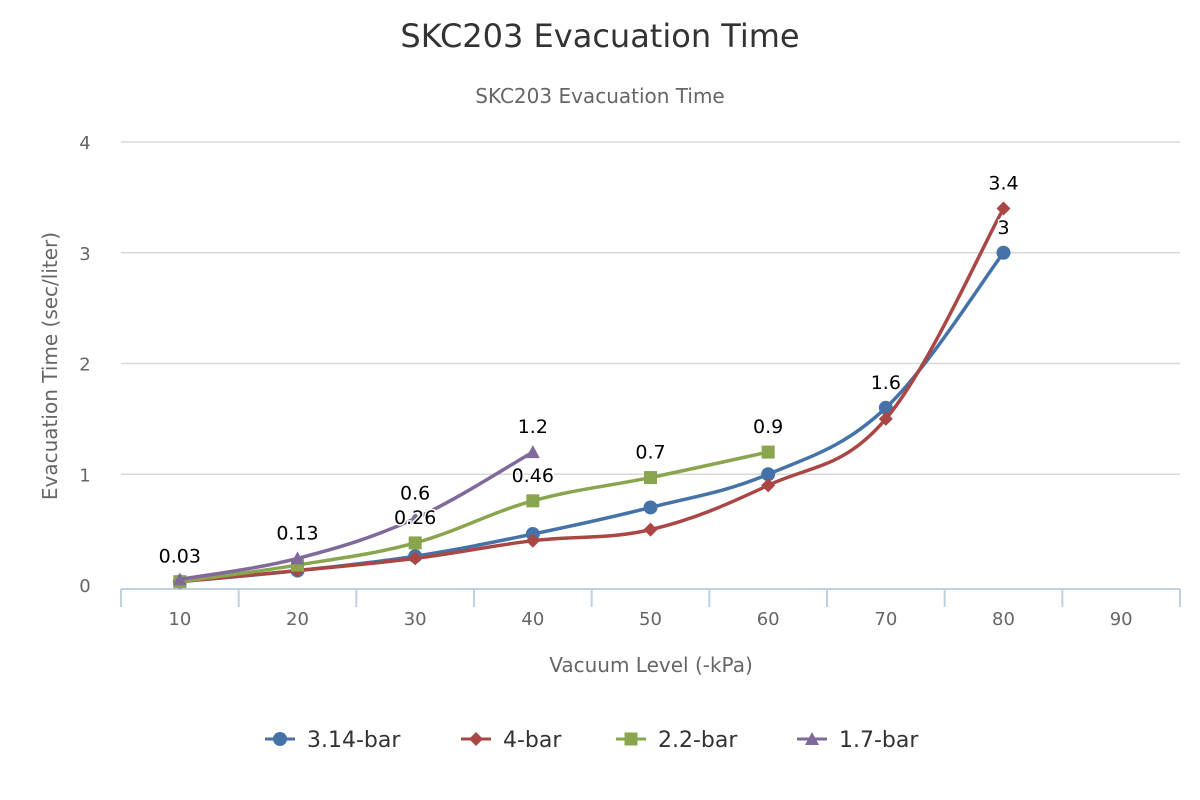 This screenshot has width=1200, height=800. What do you see at coordinates (297, 533) in the screenshot?
I see `data-label: 0.13` at bounding box center [297, 533].